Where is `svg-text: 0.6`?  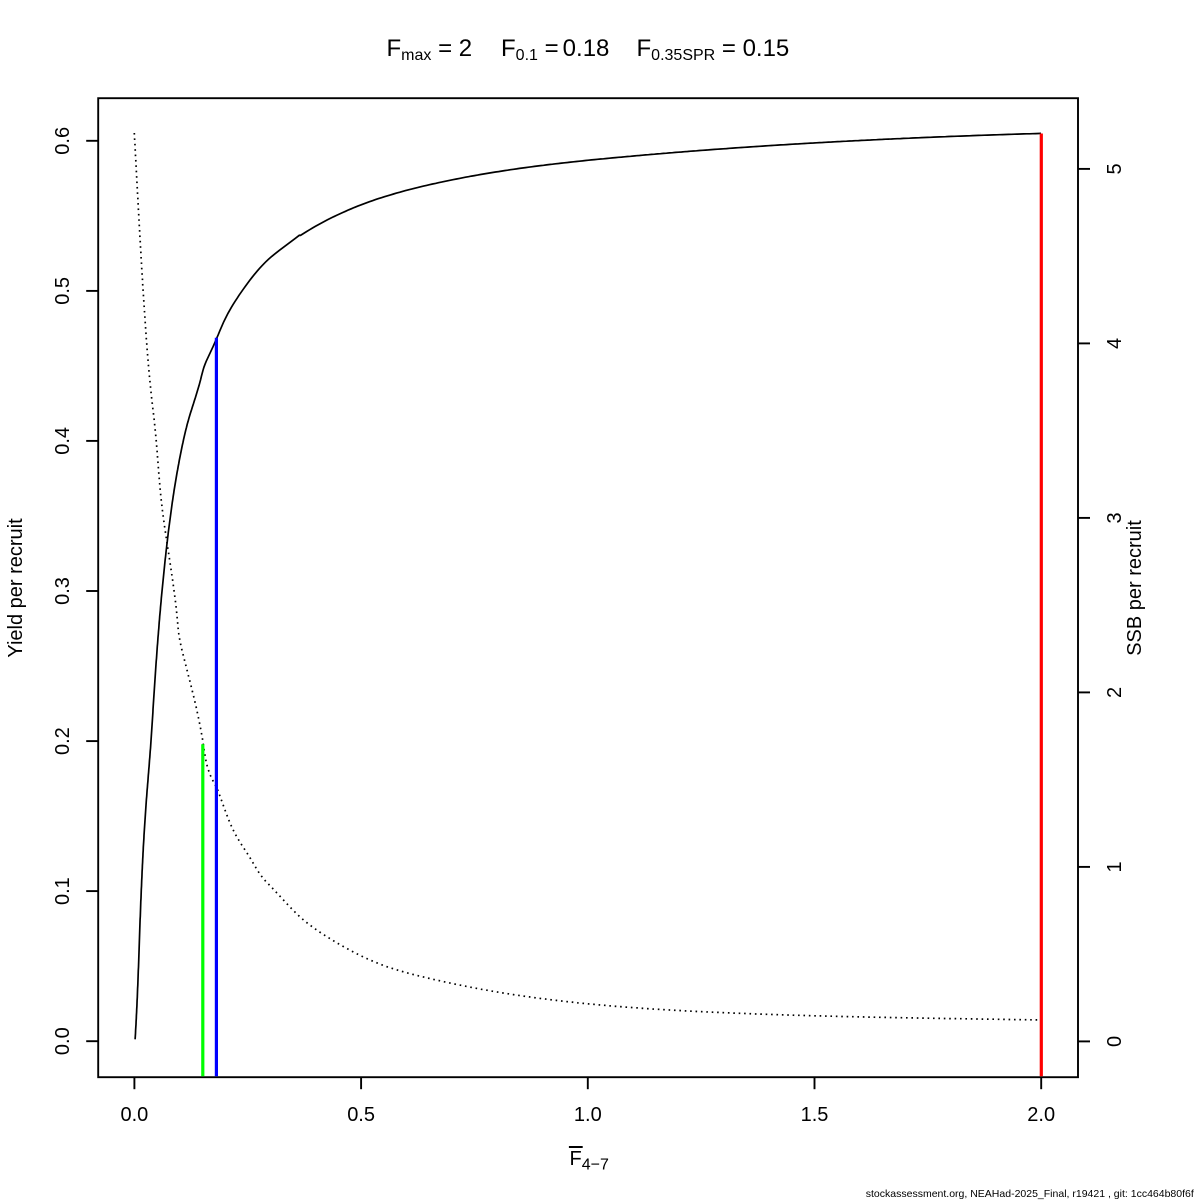
svg-text: 0.6 is located at coordinates (63, 141).